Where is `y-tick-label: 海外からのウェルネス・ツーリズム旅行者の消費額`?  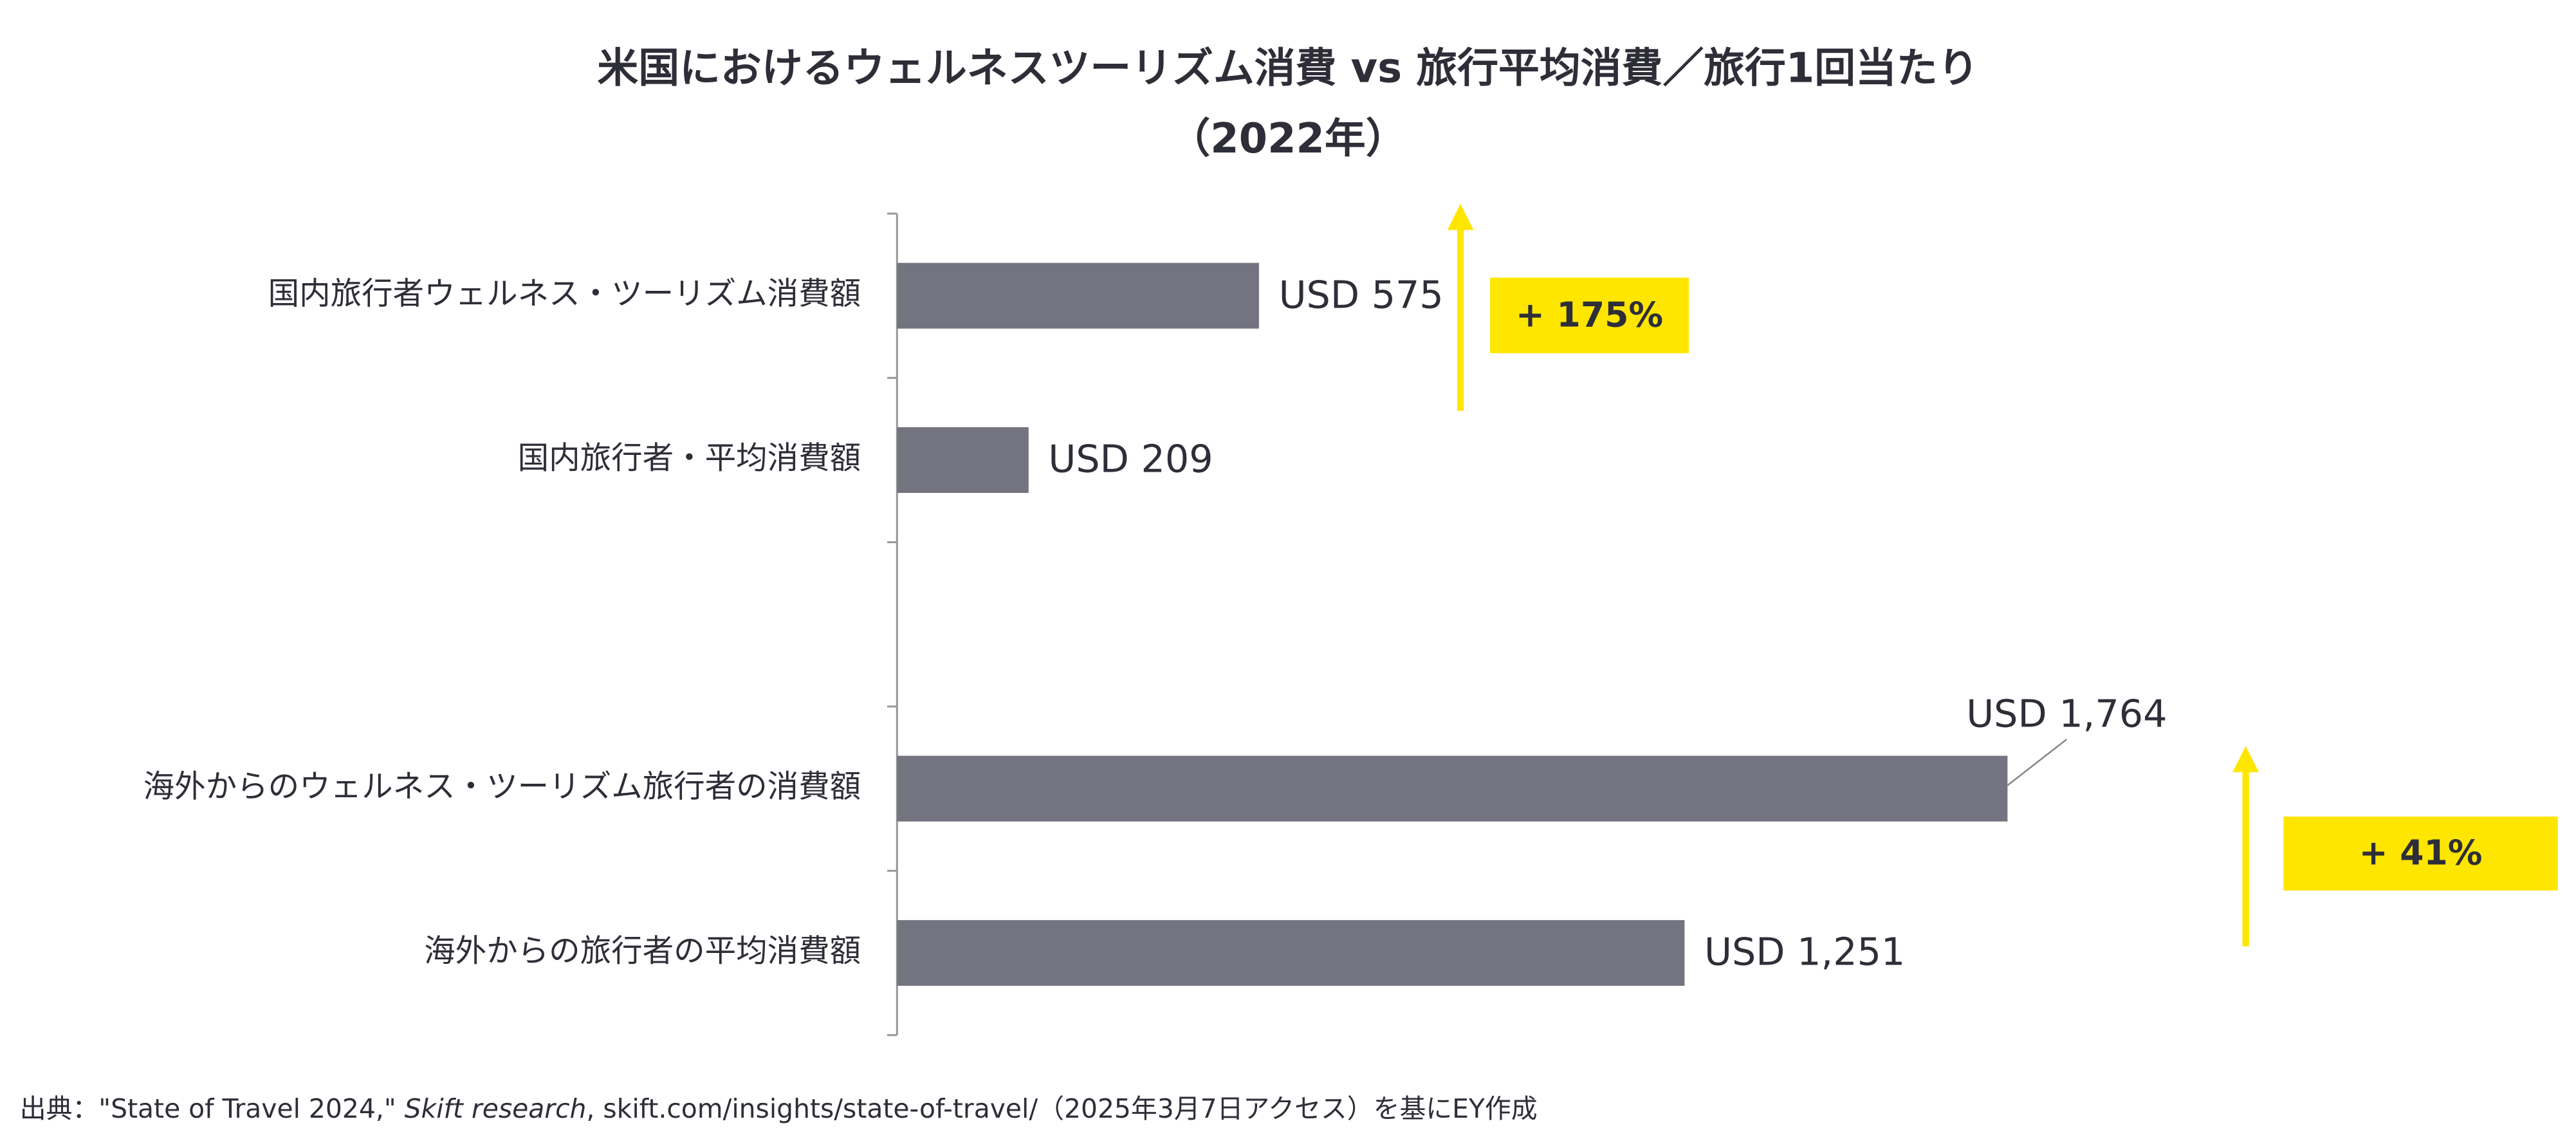 y-tick-label: 海外からのウェルネス・ツーリズム旅行者の消費額 is located at coordinates (502, 787).